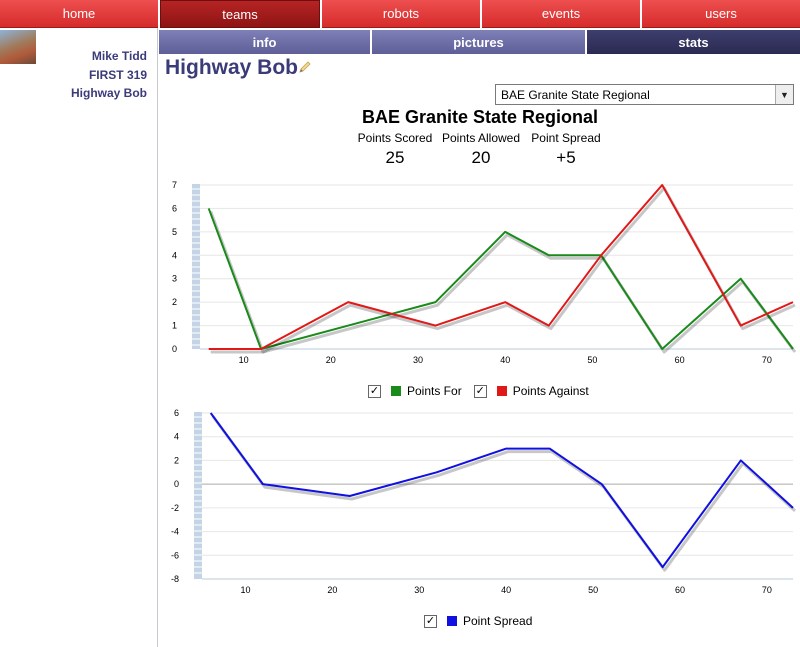  What do you see at coordinates (174, 185) in the screenshot?
I see `chart1-y-tick-label: 7` at bounding box center [174, 185].